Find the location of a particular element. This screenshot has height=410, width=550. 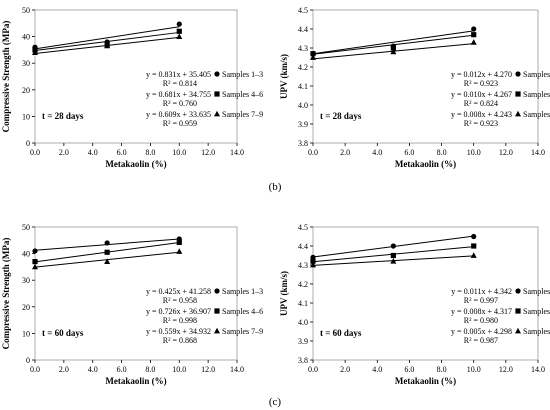

r-squared-2: R² = 0.760 is located at coordinates (180, 103).